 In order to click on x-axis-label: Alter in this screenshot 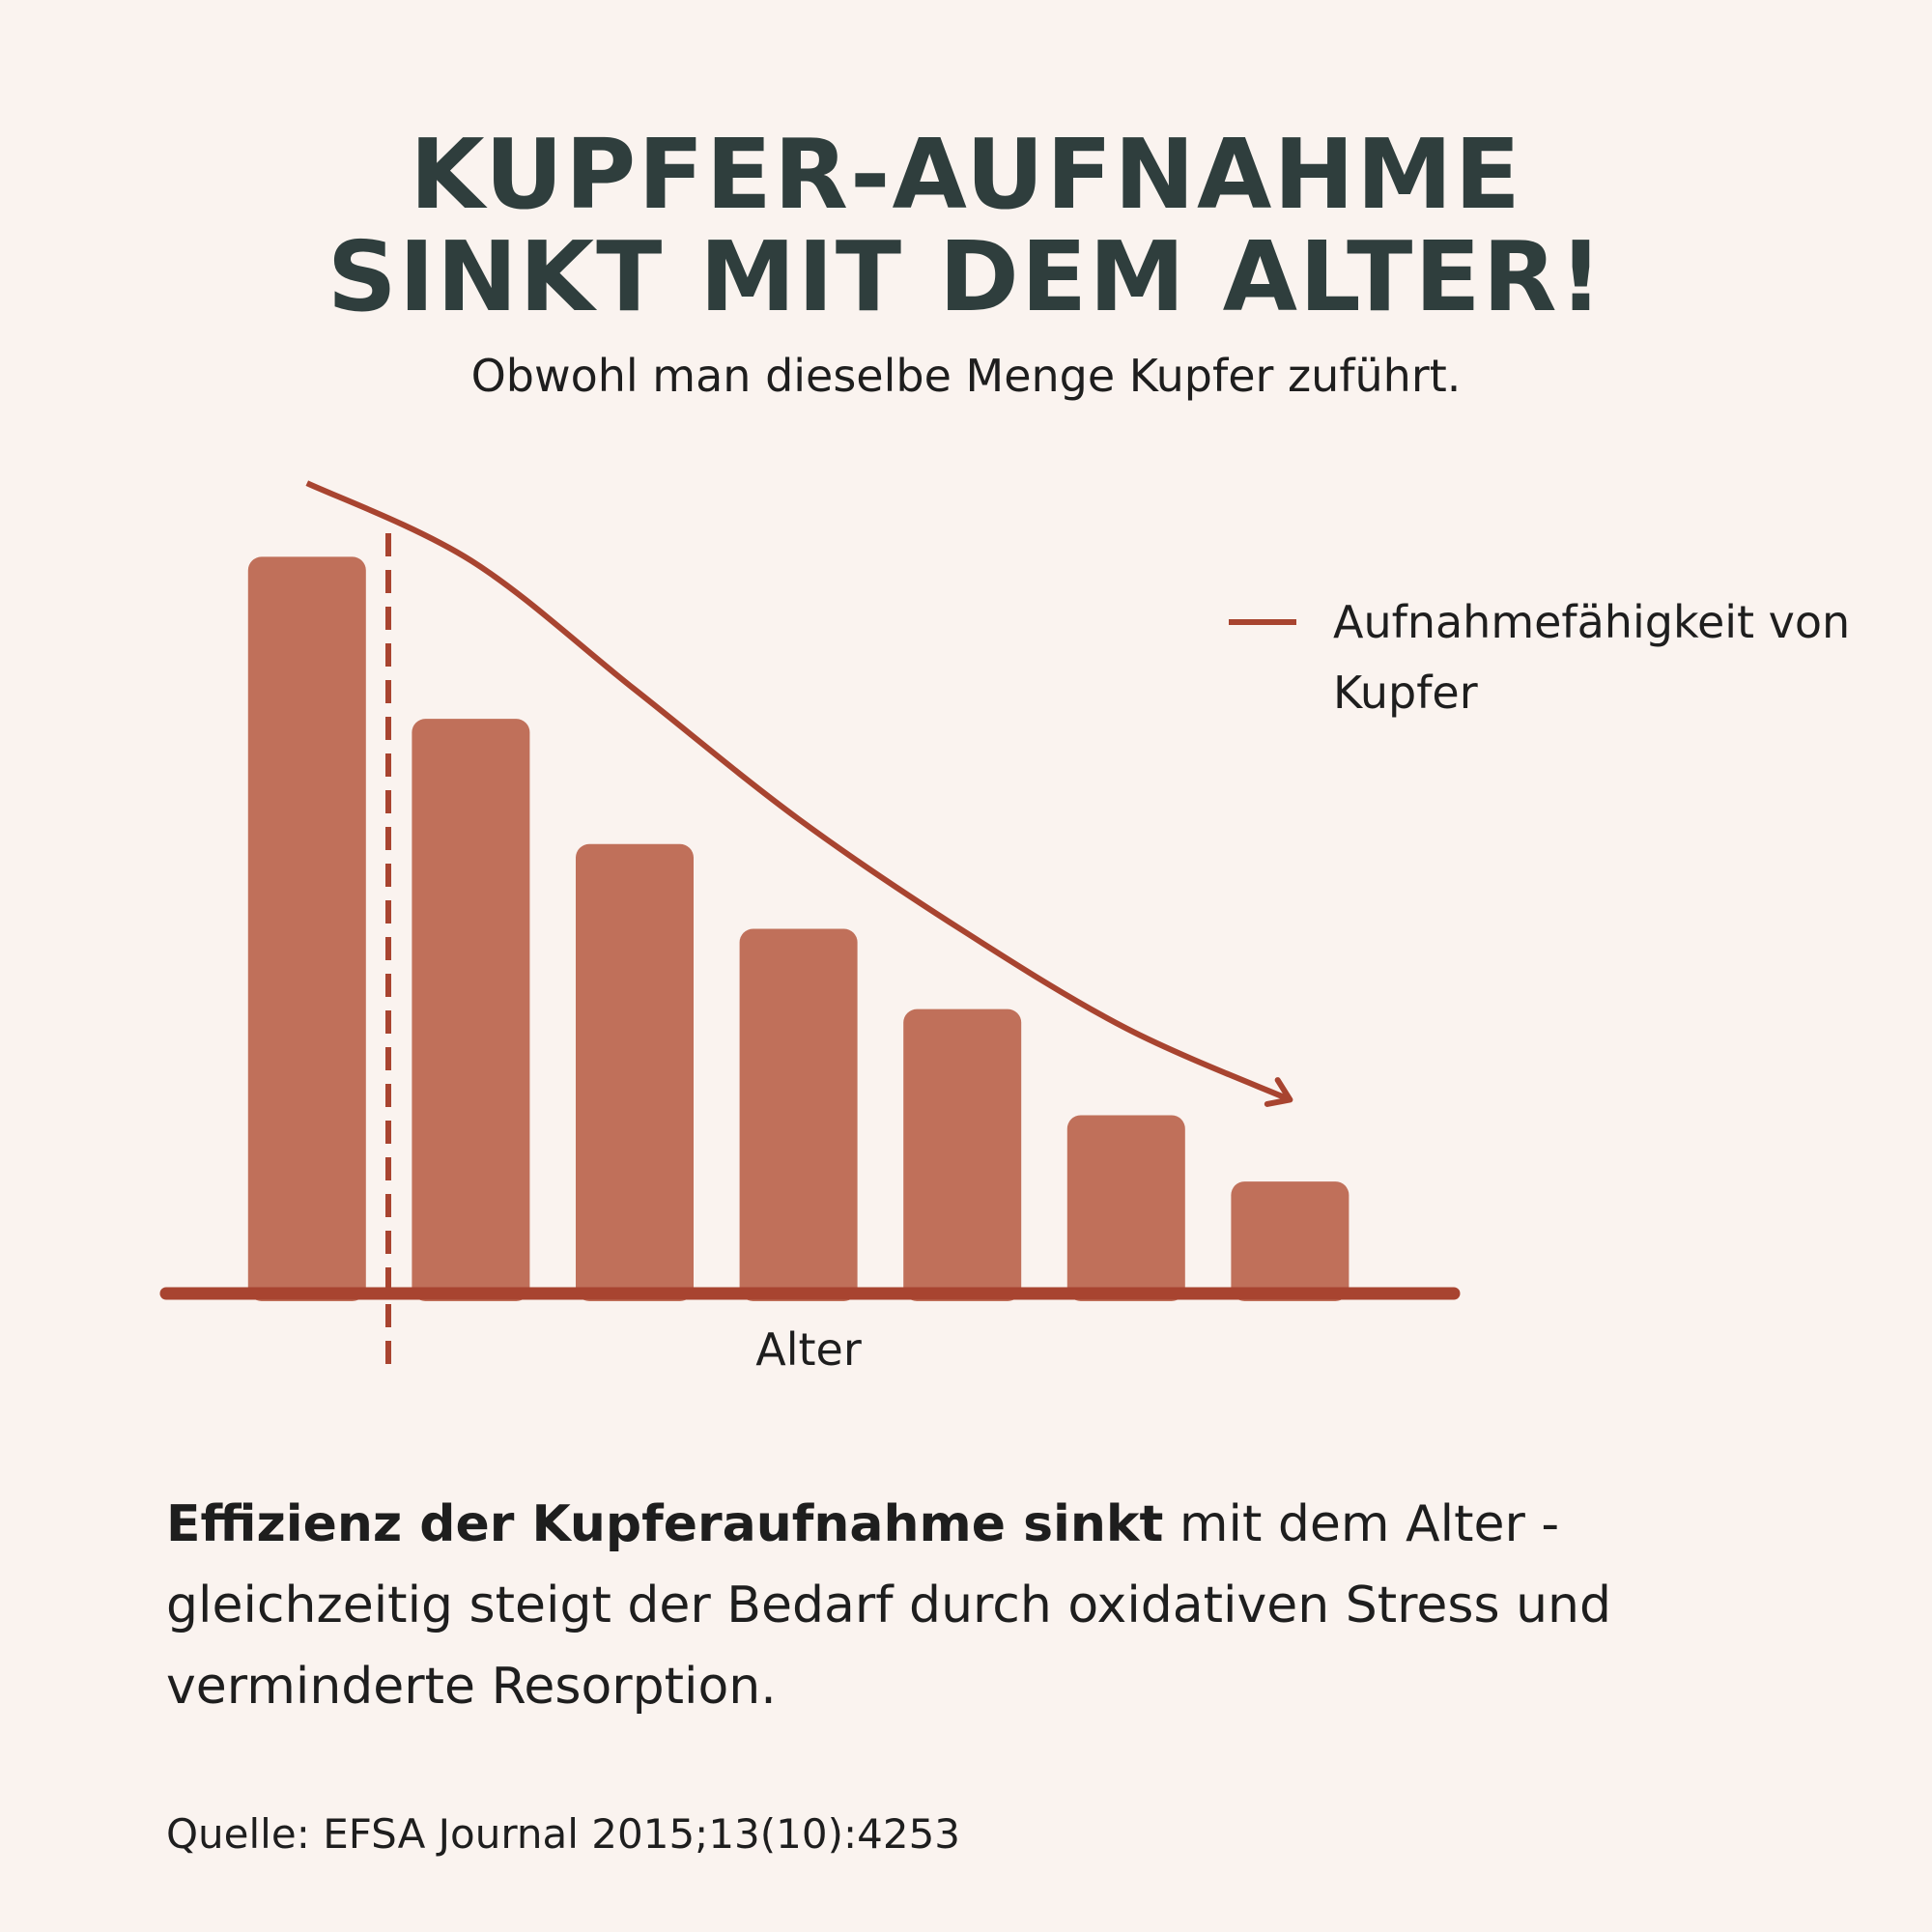, I will do `click(808, 1349)`.